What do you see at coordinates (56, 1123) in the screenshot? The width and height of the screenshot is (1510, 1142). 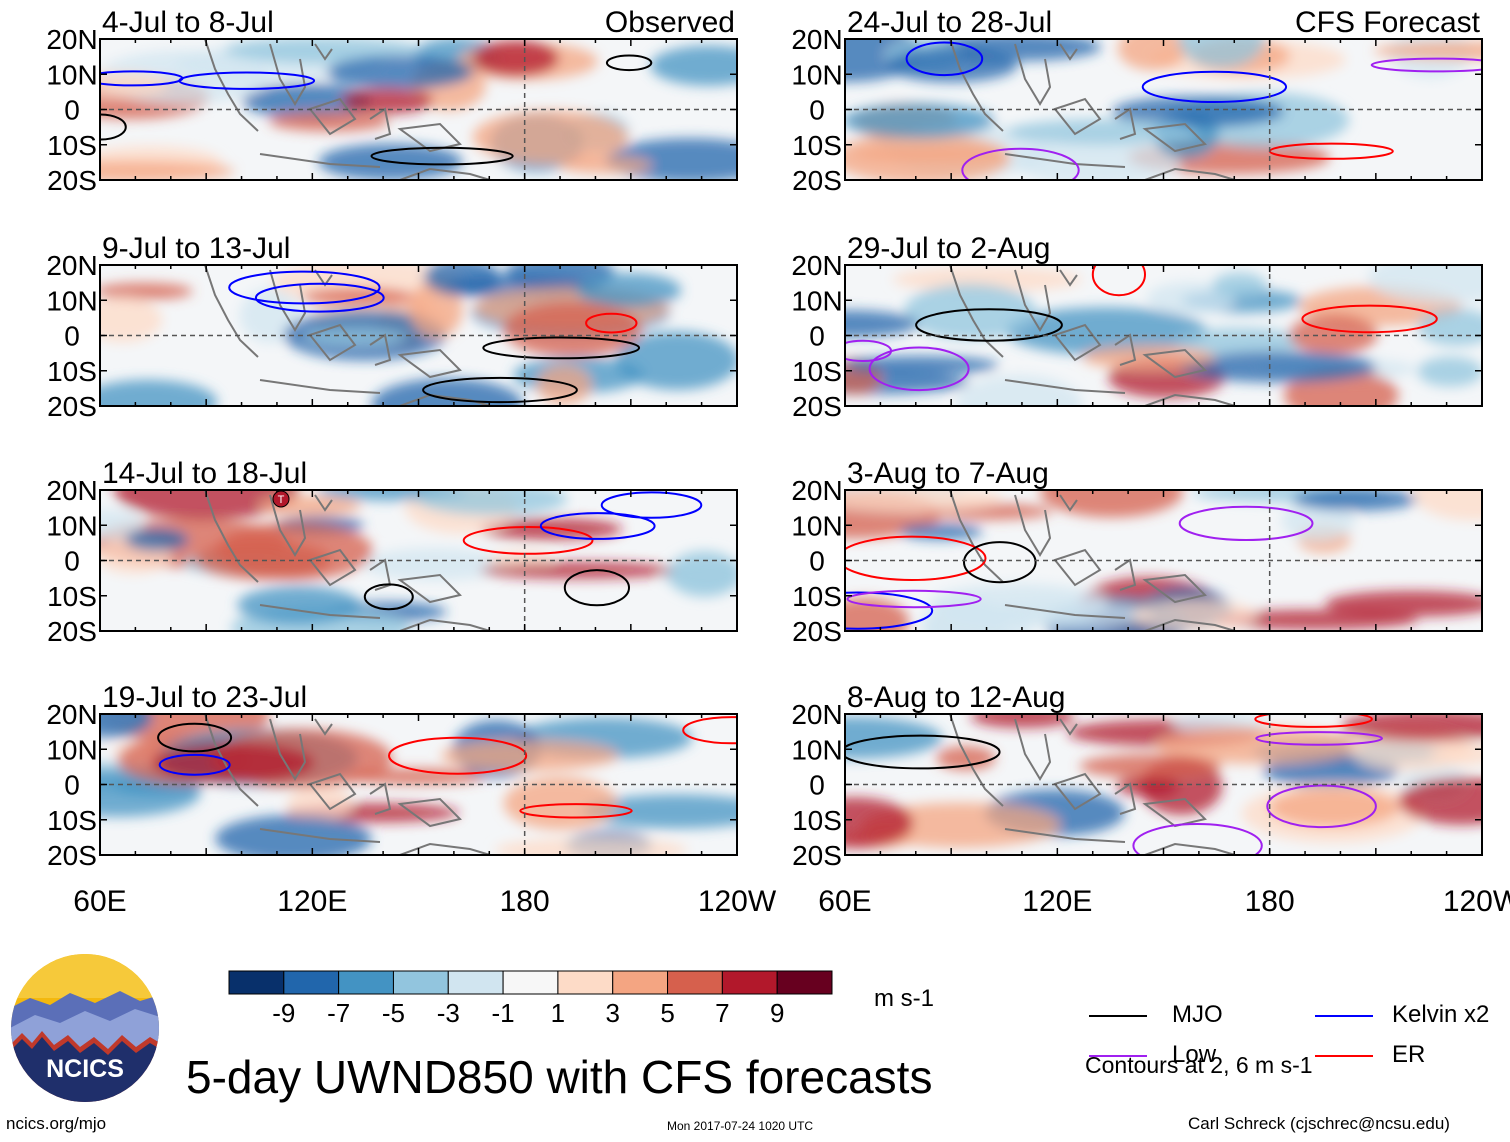 I see `footer-url: ncics.org/mjo` at bounding box center [56, 1123].